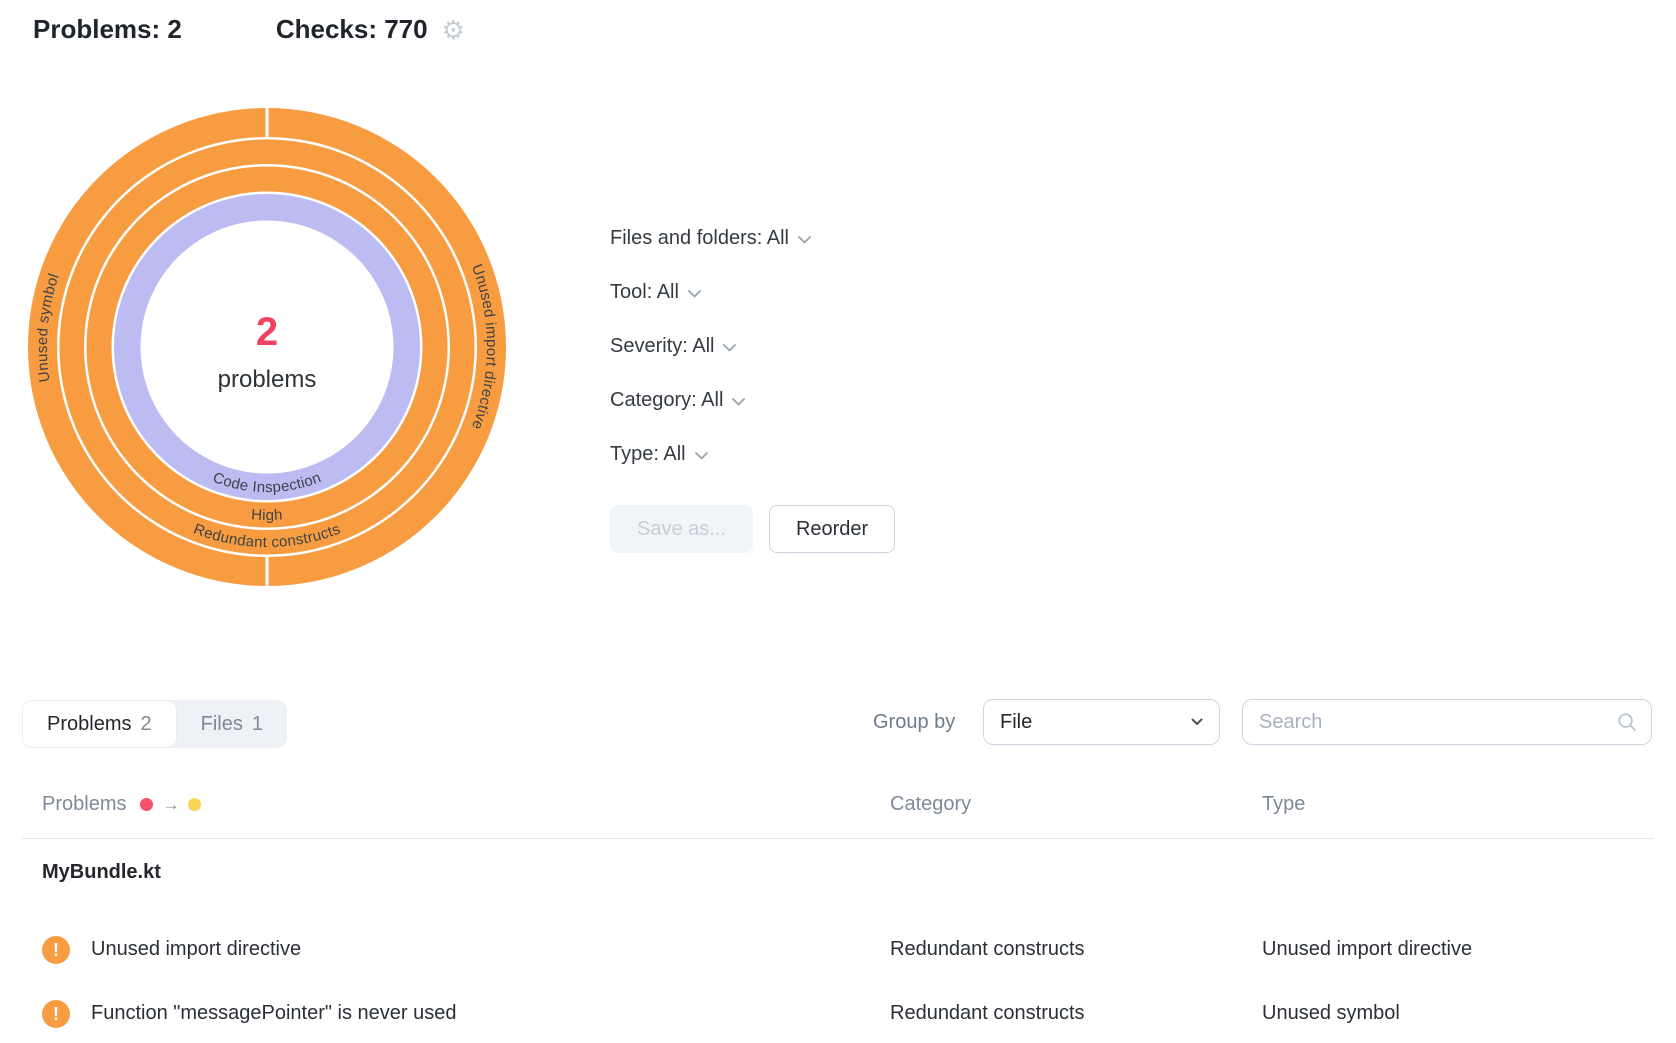 The image size is (1676, 1043). What do you see at coordinates (147, 804) in the screenshot?
I see `severity-red-dot-icon` at bounding box center [147, 804].